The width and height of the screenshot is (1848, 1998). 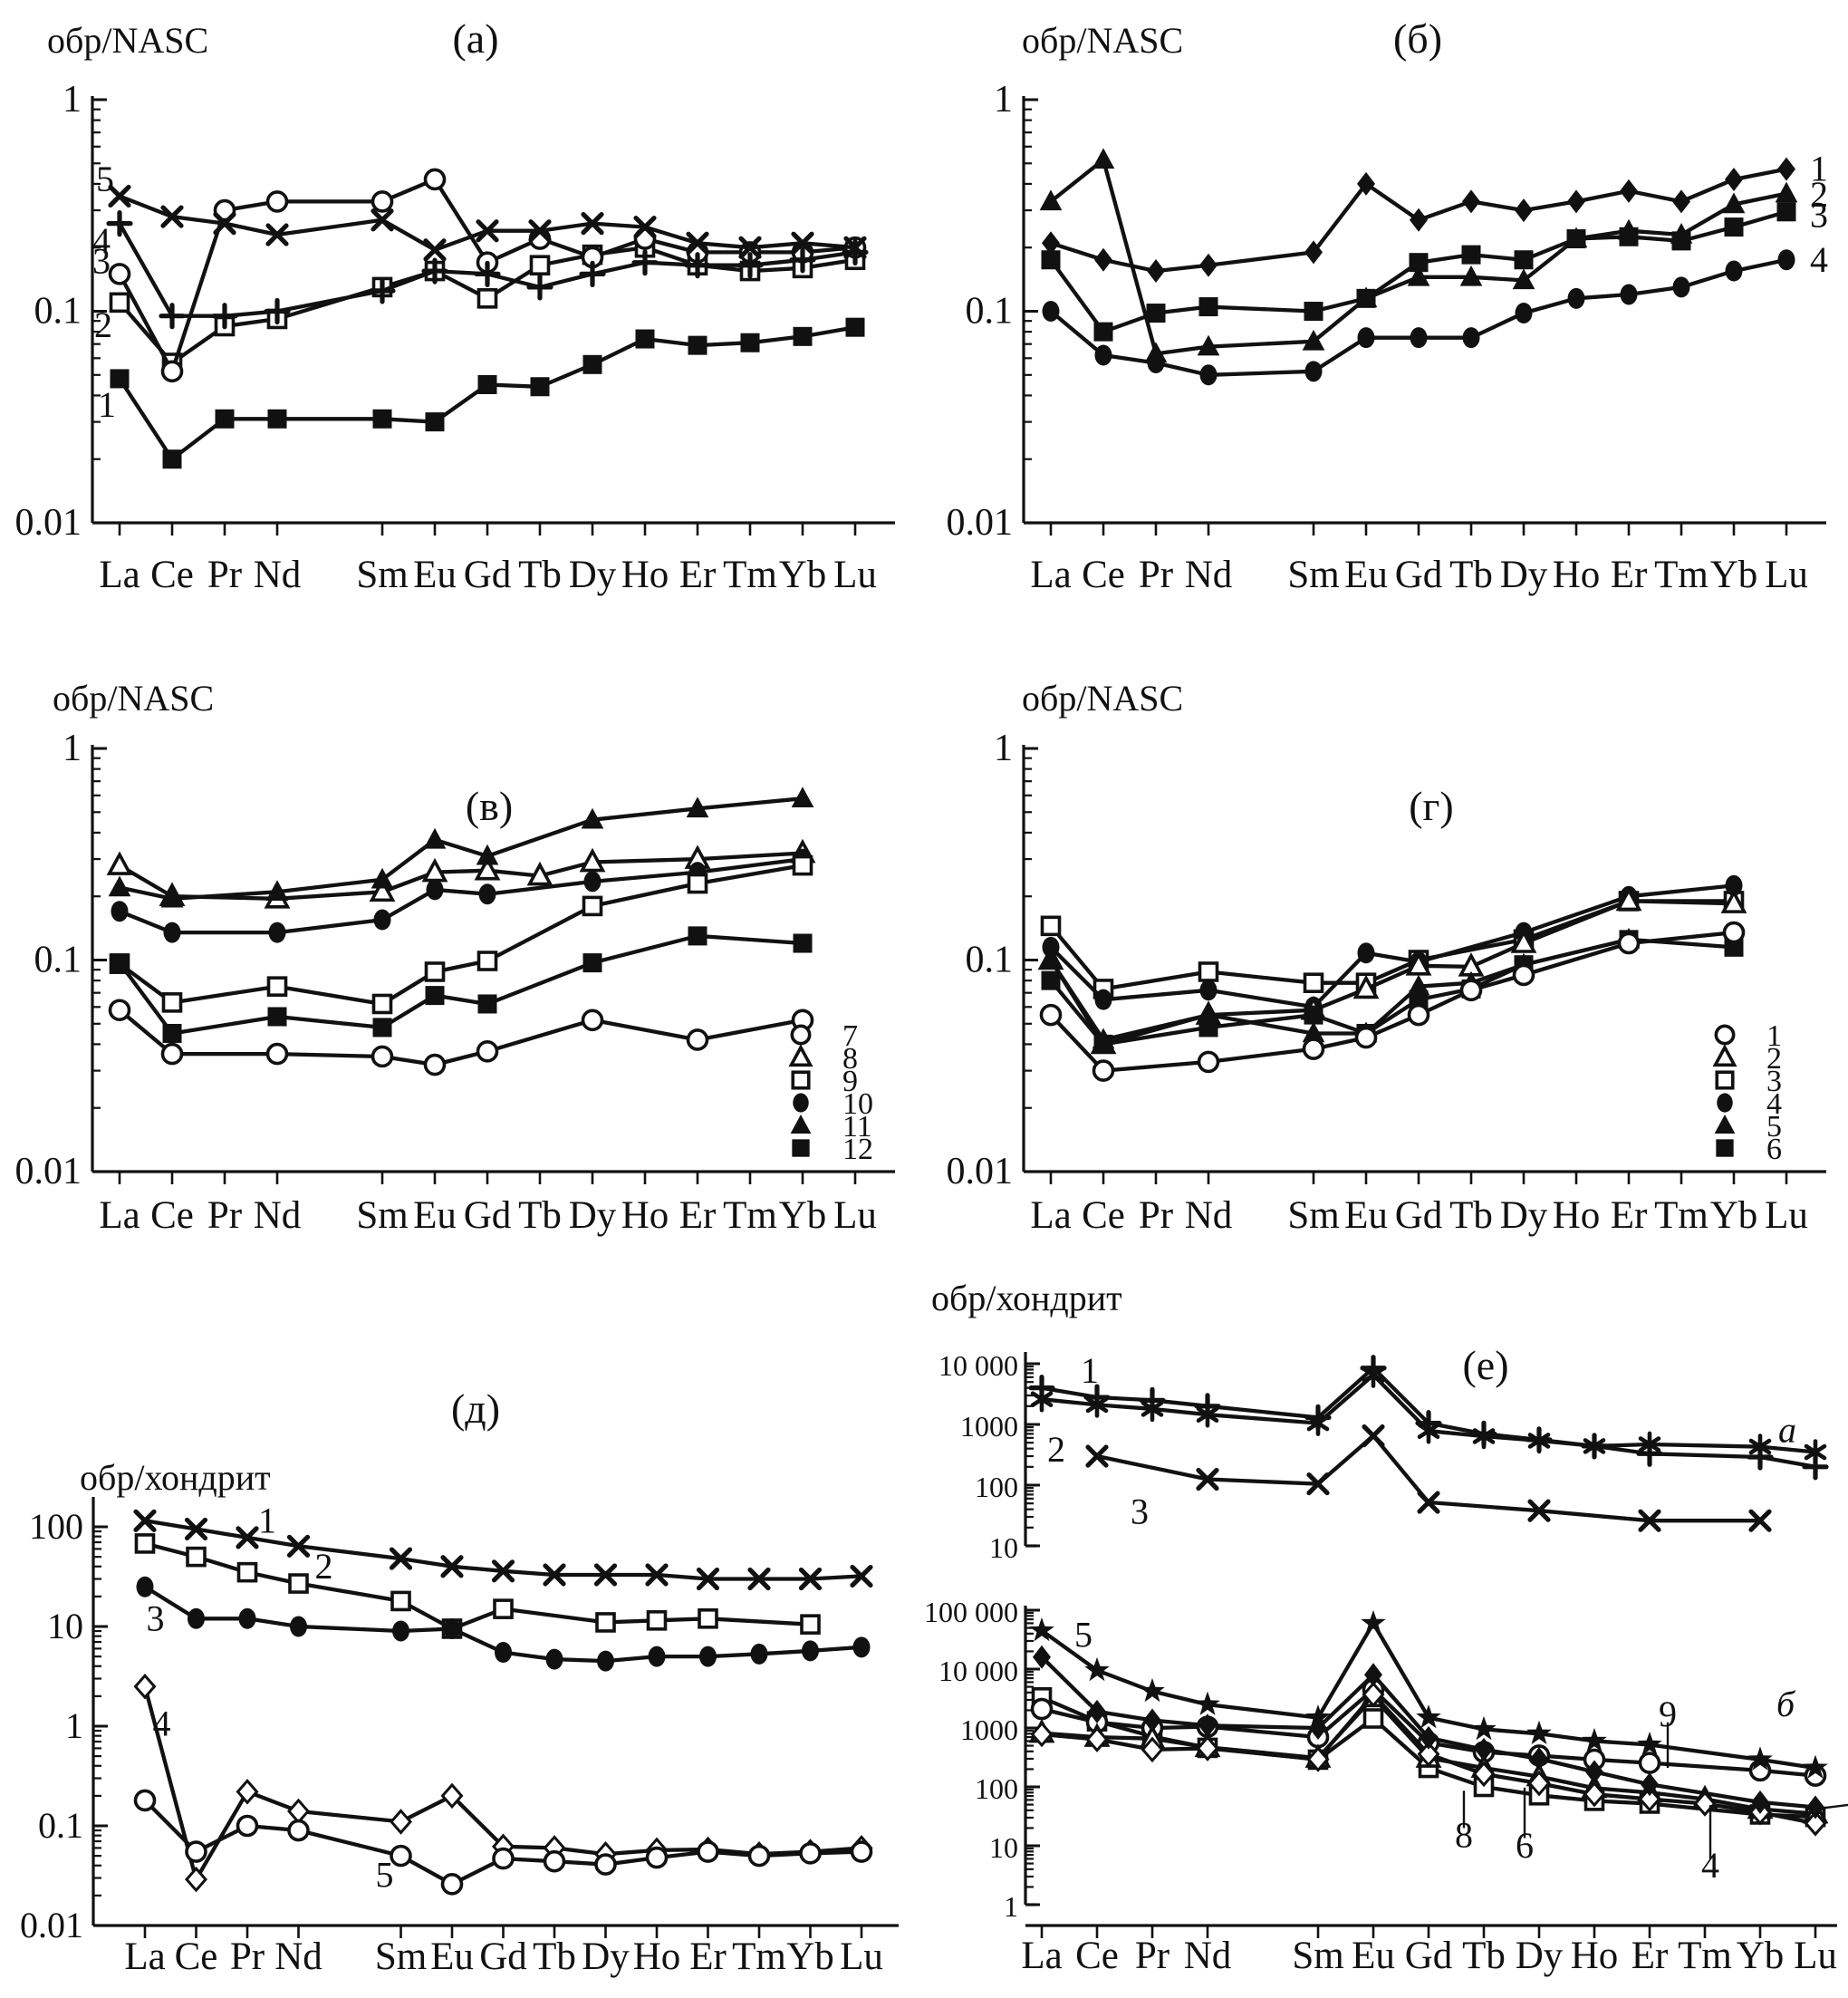 I want to click on panel-title: (д), so click(x=475, y=1409).